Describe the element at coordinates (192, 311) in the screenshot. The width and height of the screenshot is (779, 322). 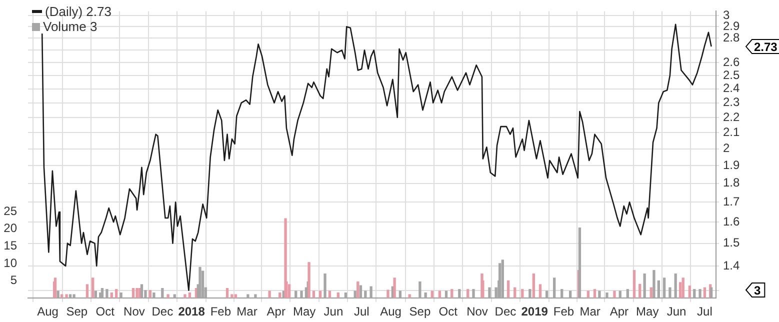
I see `x-tick-label: 2018` at that location.